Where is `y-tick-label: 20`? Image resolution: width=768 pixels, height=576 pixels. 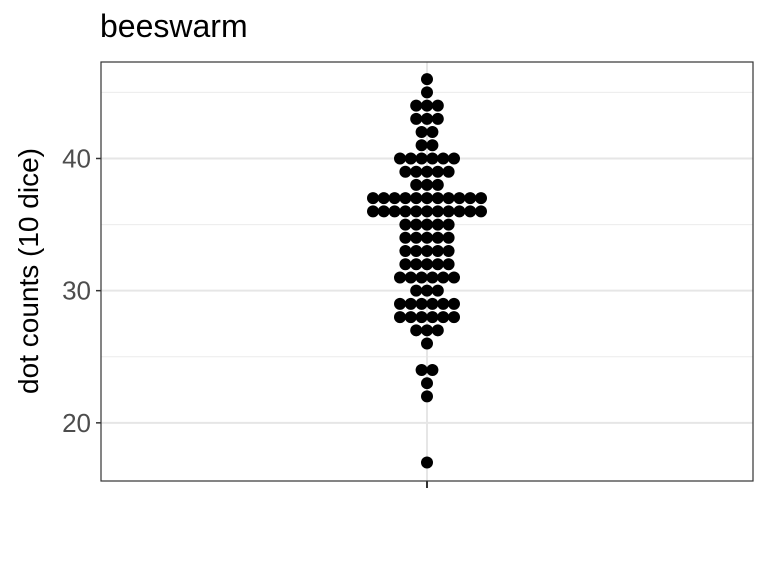
y-tick-label: 20 is located at coordinates (76, 423).